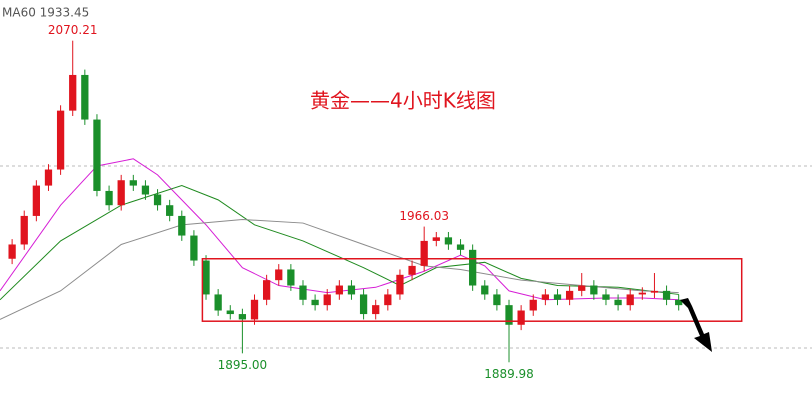  Describe the element at coordinates (424, 216) in the screenshot. I see `high-label: 1966.03` at that location.